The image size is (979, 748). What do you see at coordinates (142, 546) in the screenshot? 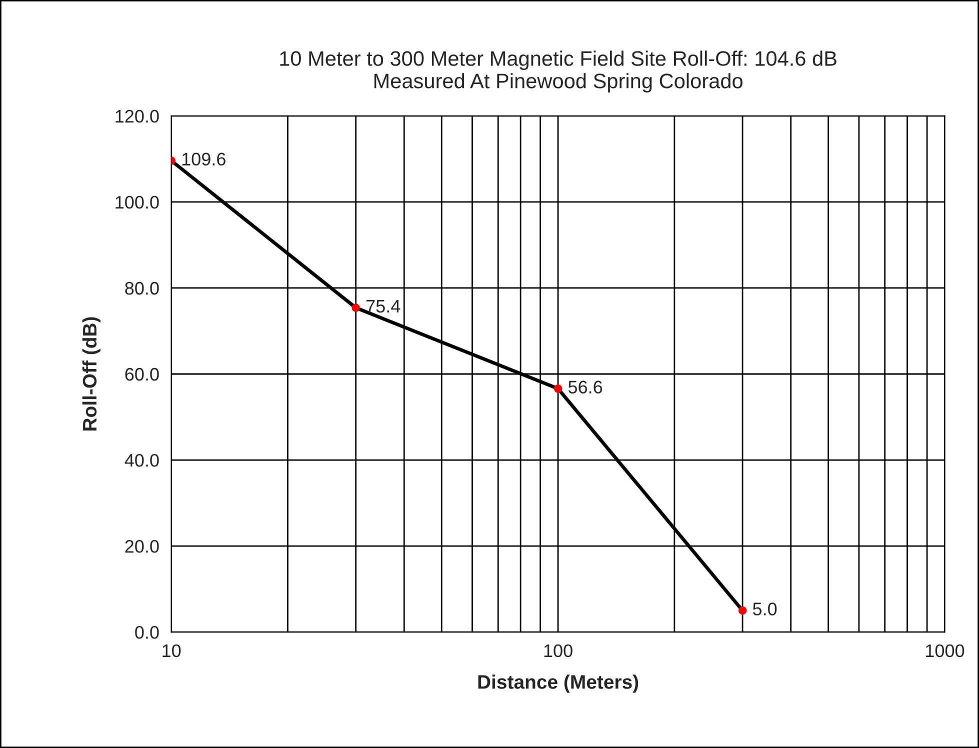
I see `y-tick-label: 20.0` at bounding box center [142, 546].